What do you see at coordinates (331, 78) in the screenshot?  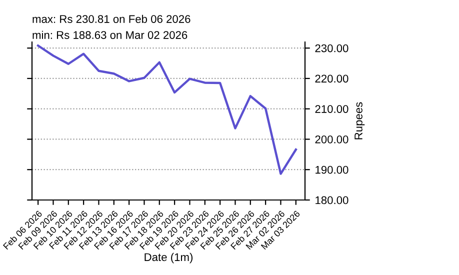 I see `y-tick-label: 220.00` at bounding box center [331, 78].